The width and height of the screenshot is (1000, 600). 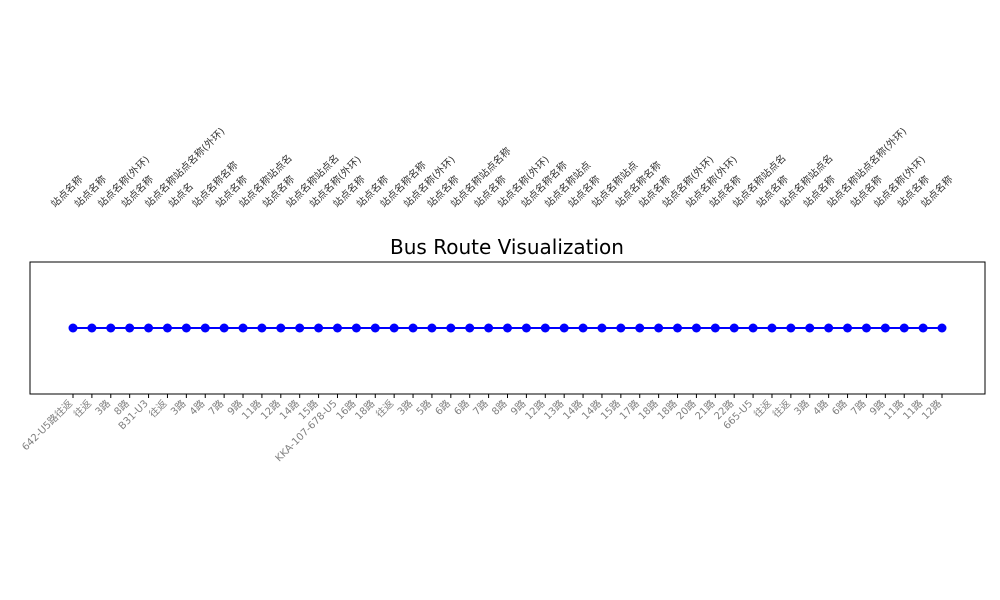 What do you see at coordinates (197, 407) in the screenshot?
I see `x-tick-label-7: 4路` at bounding box center [197, 407].